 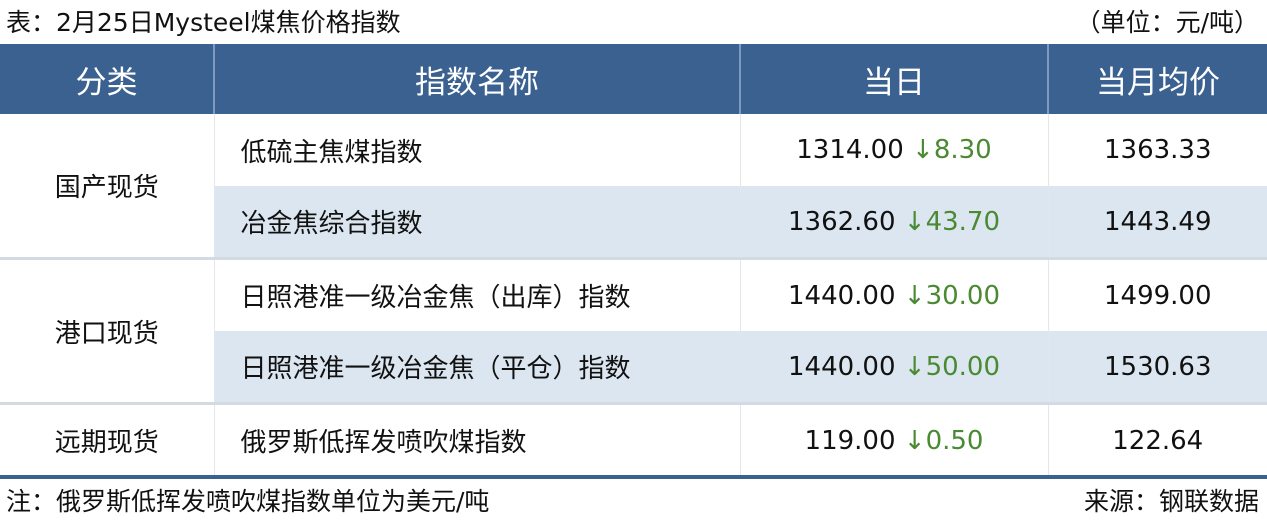 I want to click on category-cell: 港口现货, so click(x=107, y=330).